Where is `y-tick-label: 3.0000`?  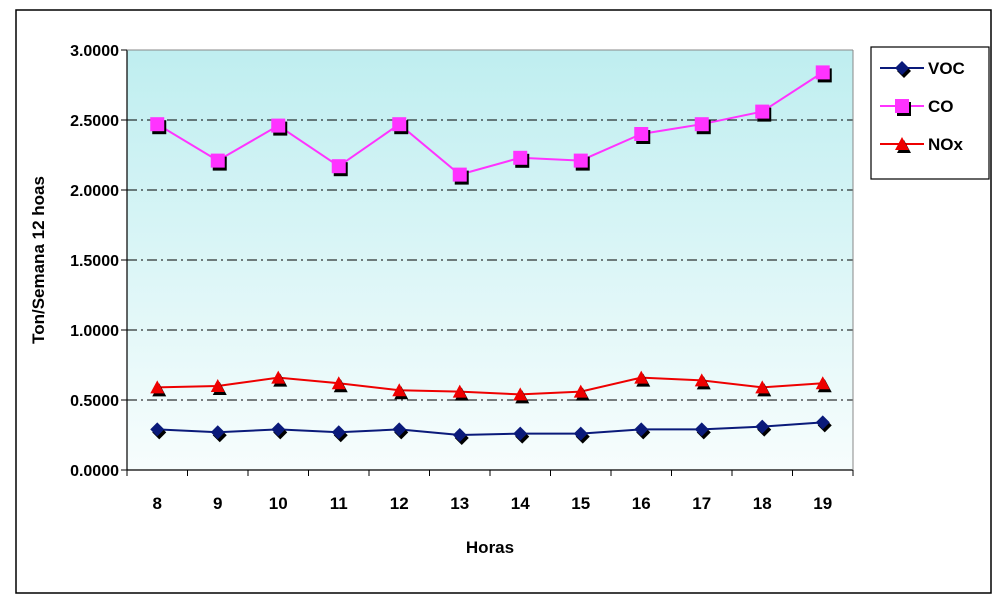
y-tick-label: 3.0000 is located at coordinates (94, 51).